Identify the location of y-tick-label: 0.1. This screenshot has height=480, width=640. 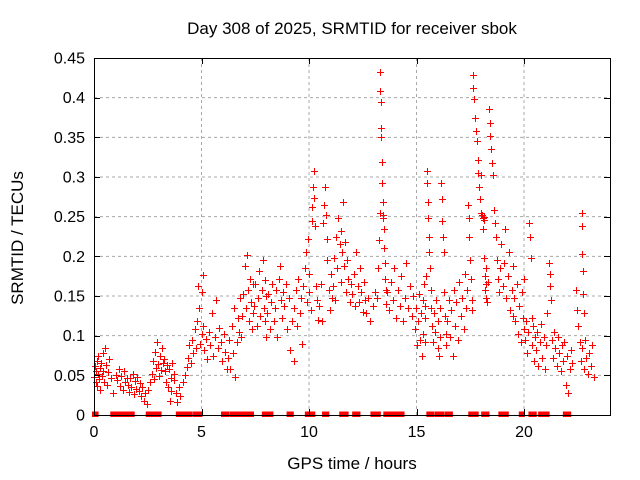
(74, 336).